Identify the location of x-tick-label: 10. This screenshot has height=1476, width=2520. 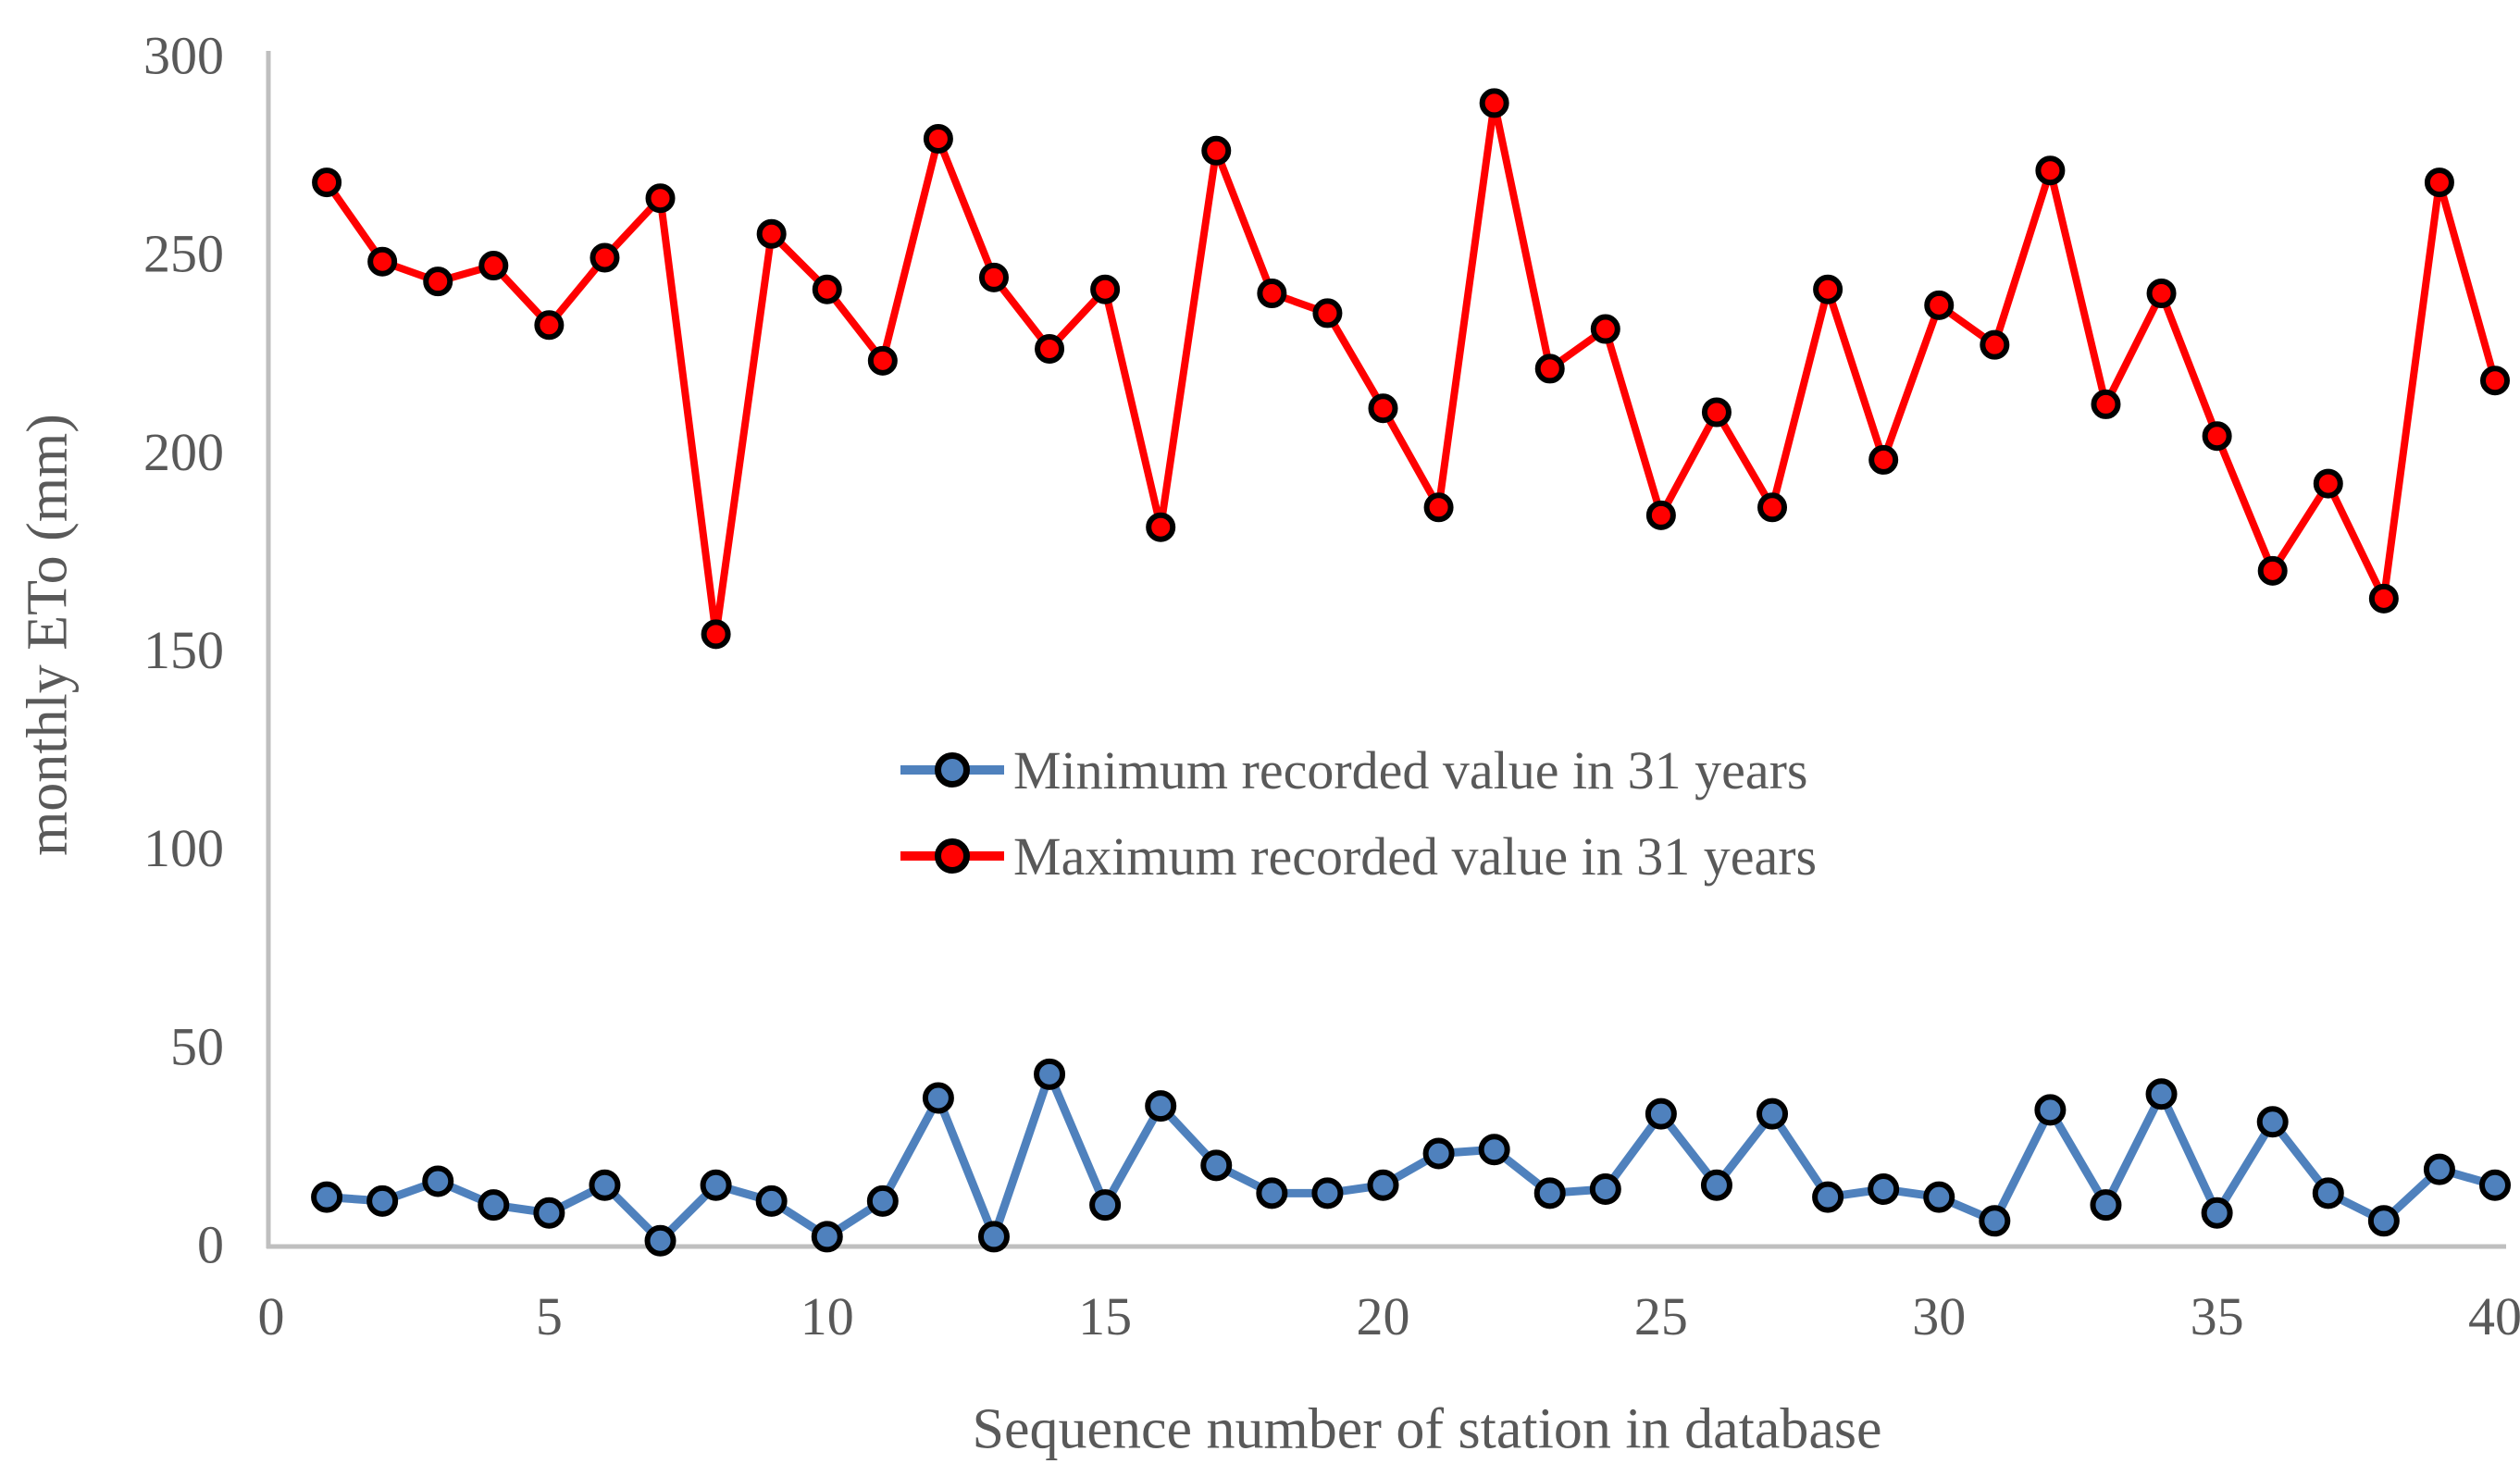
(827, 1316).